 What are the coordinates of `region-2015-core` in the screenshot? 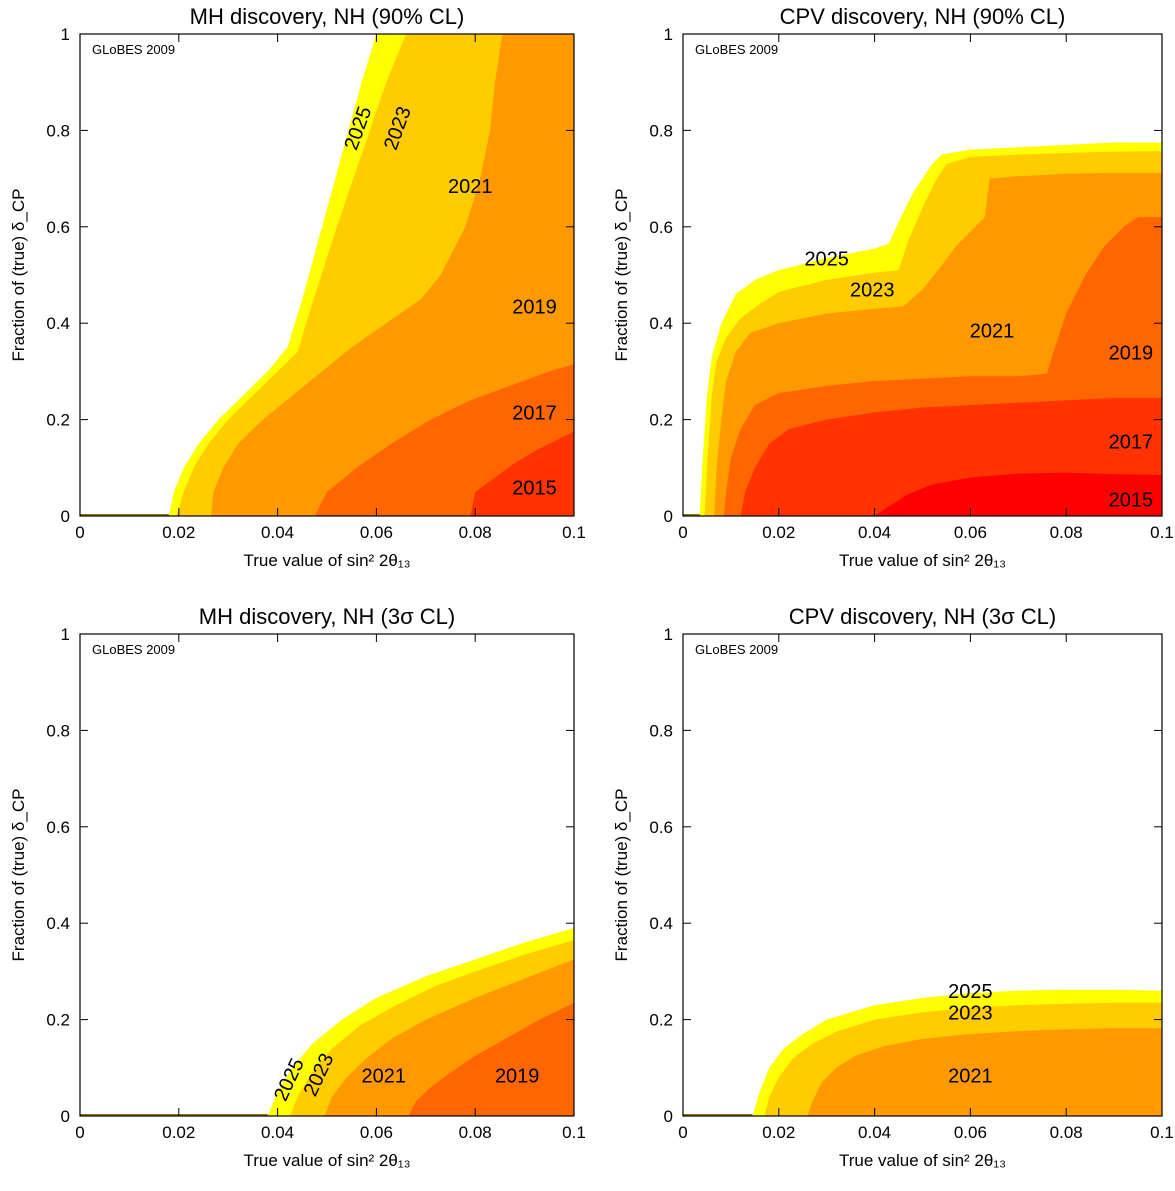 It's located at (534, 487).